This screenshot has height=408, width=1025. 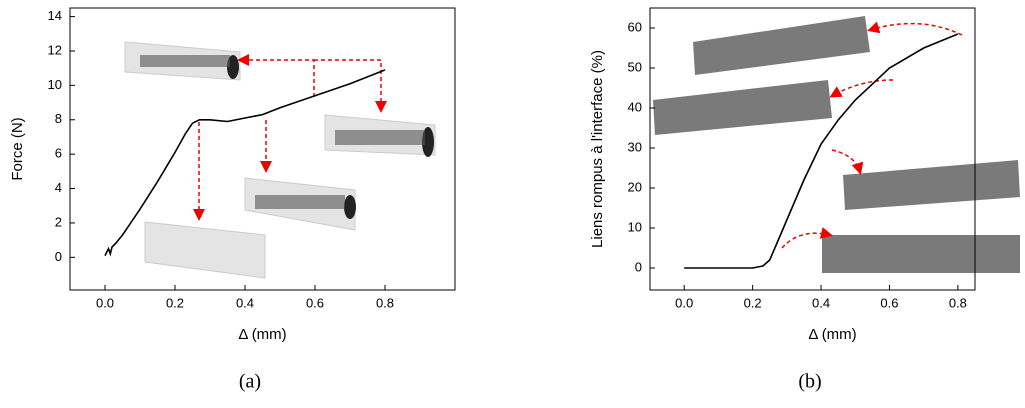 I want to click on y-tick-label: 30, so click(x=635, y=146).